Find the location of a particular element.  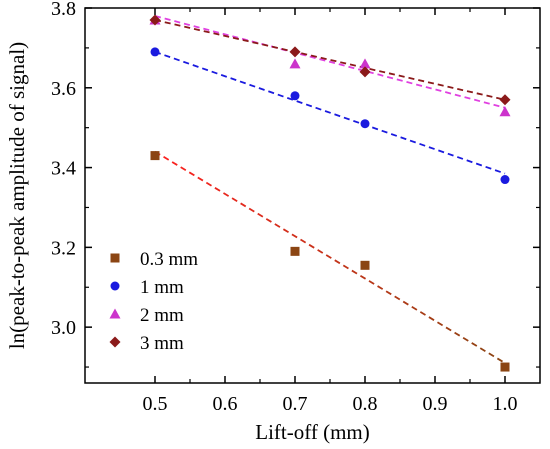

x-tick-label: 0.5 is located at coordinates (155, 404).